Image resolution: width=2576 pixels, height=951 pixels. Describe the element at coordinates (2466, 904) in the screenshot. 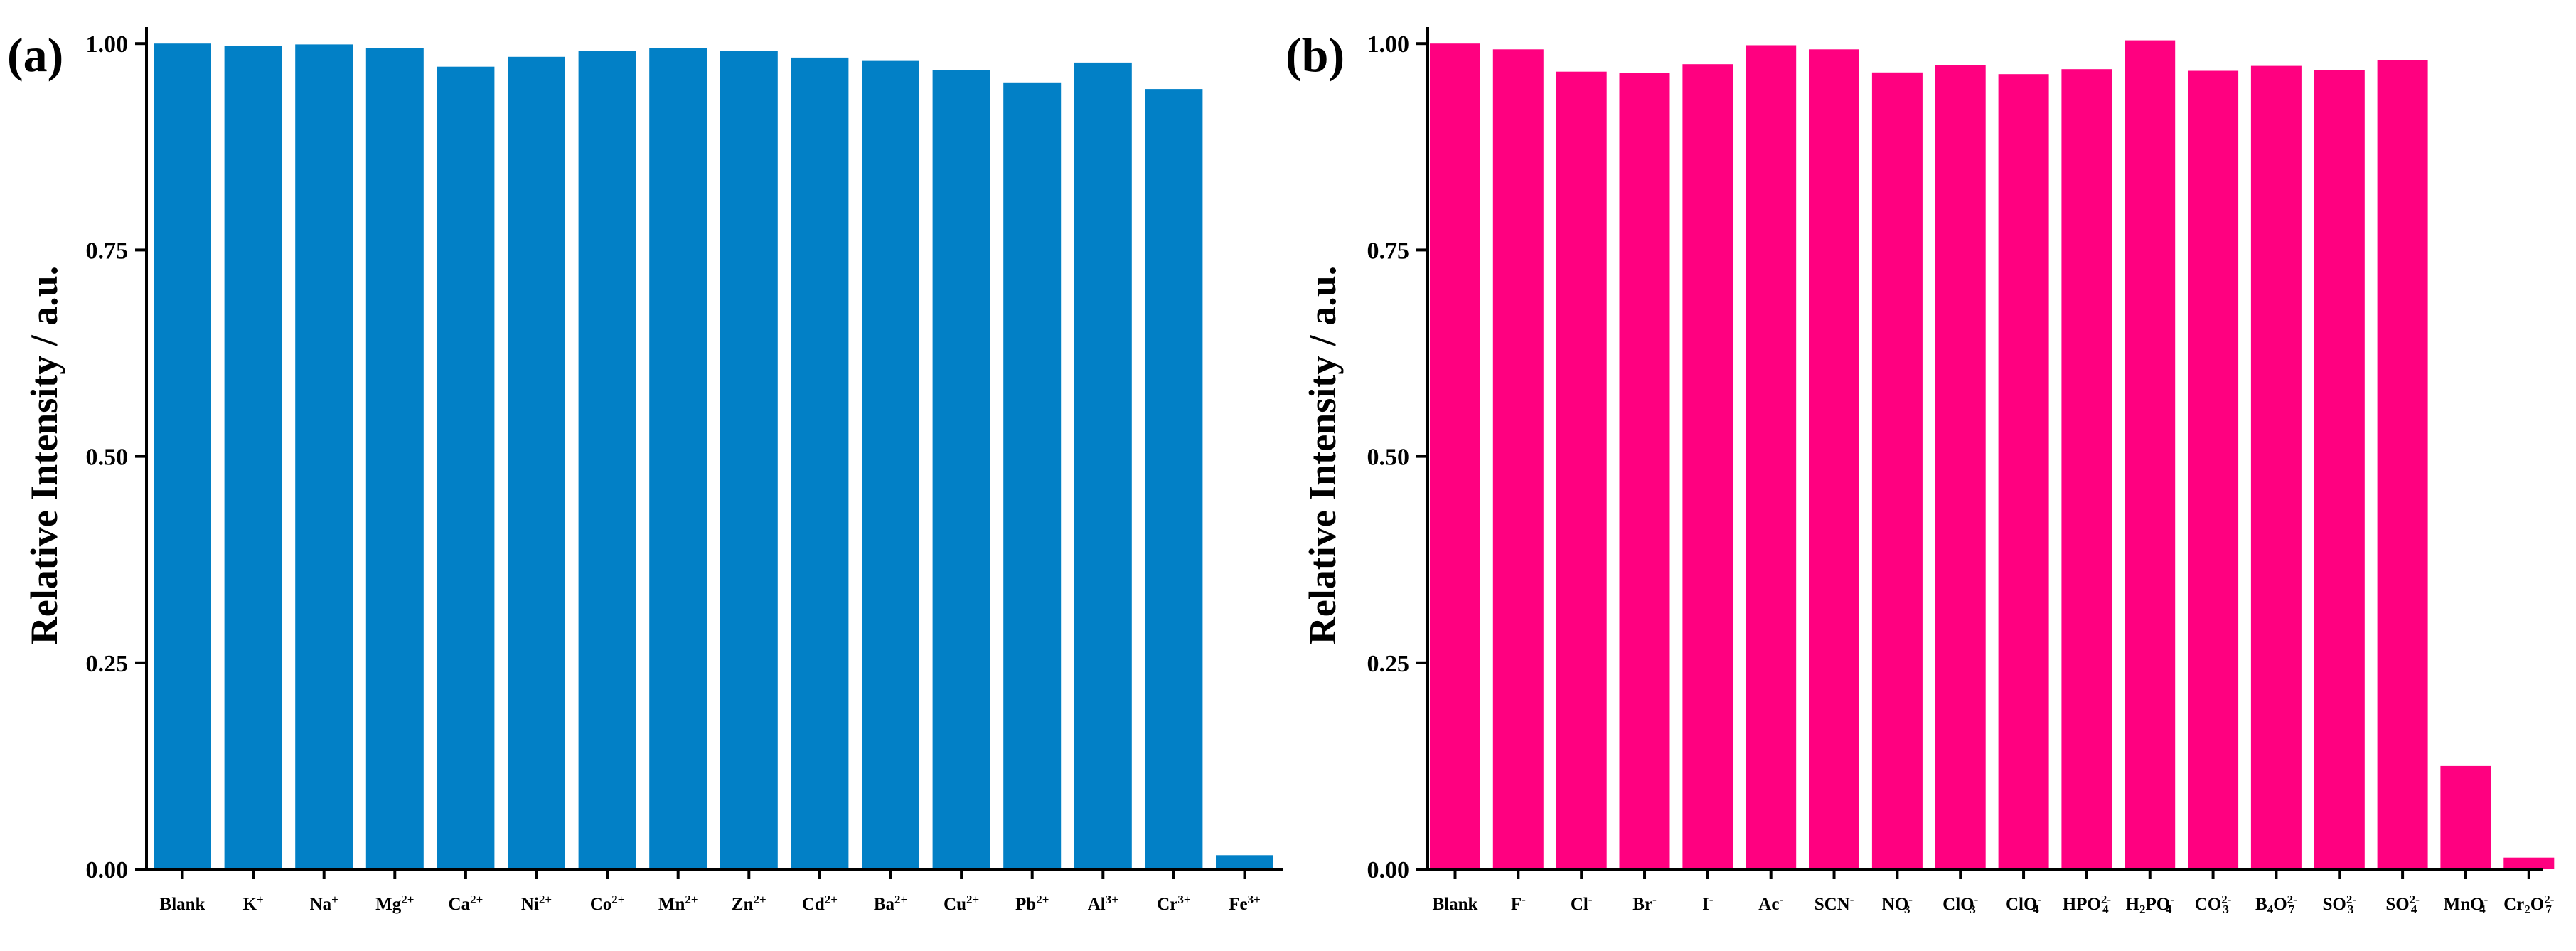

I see `x-tick-label: MnO-4` at that location.